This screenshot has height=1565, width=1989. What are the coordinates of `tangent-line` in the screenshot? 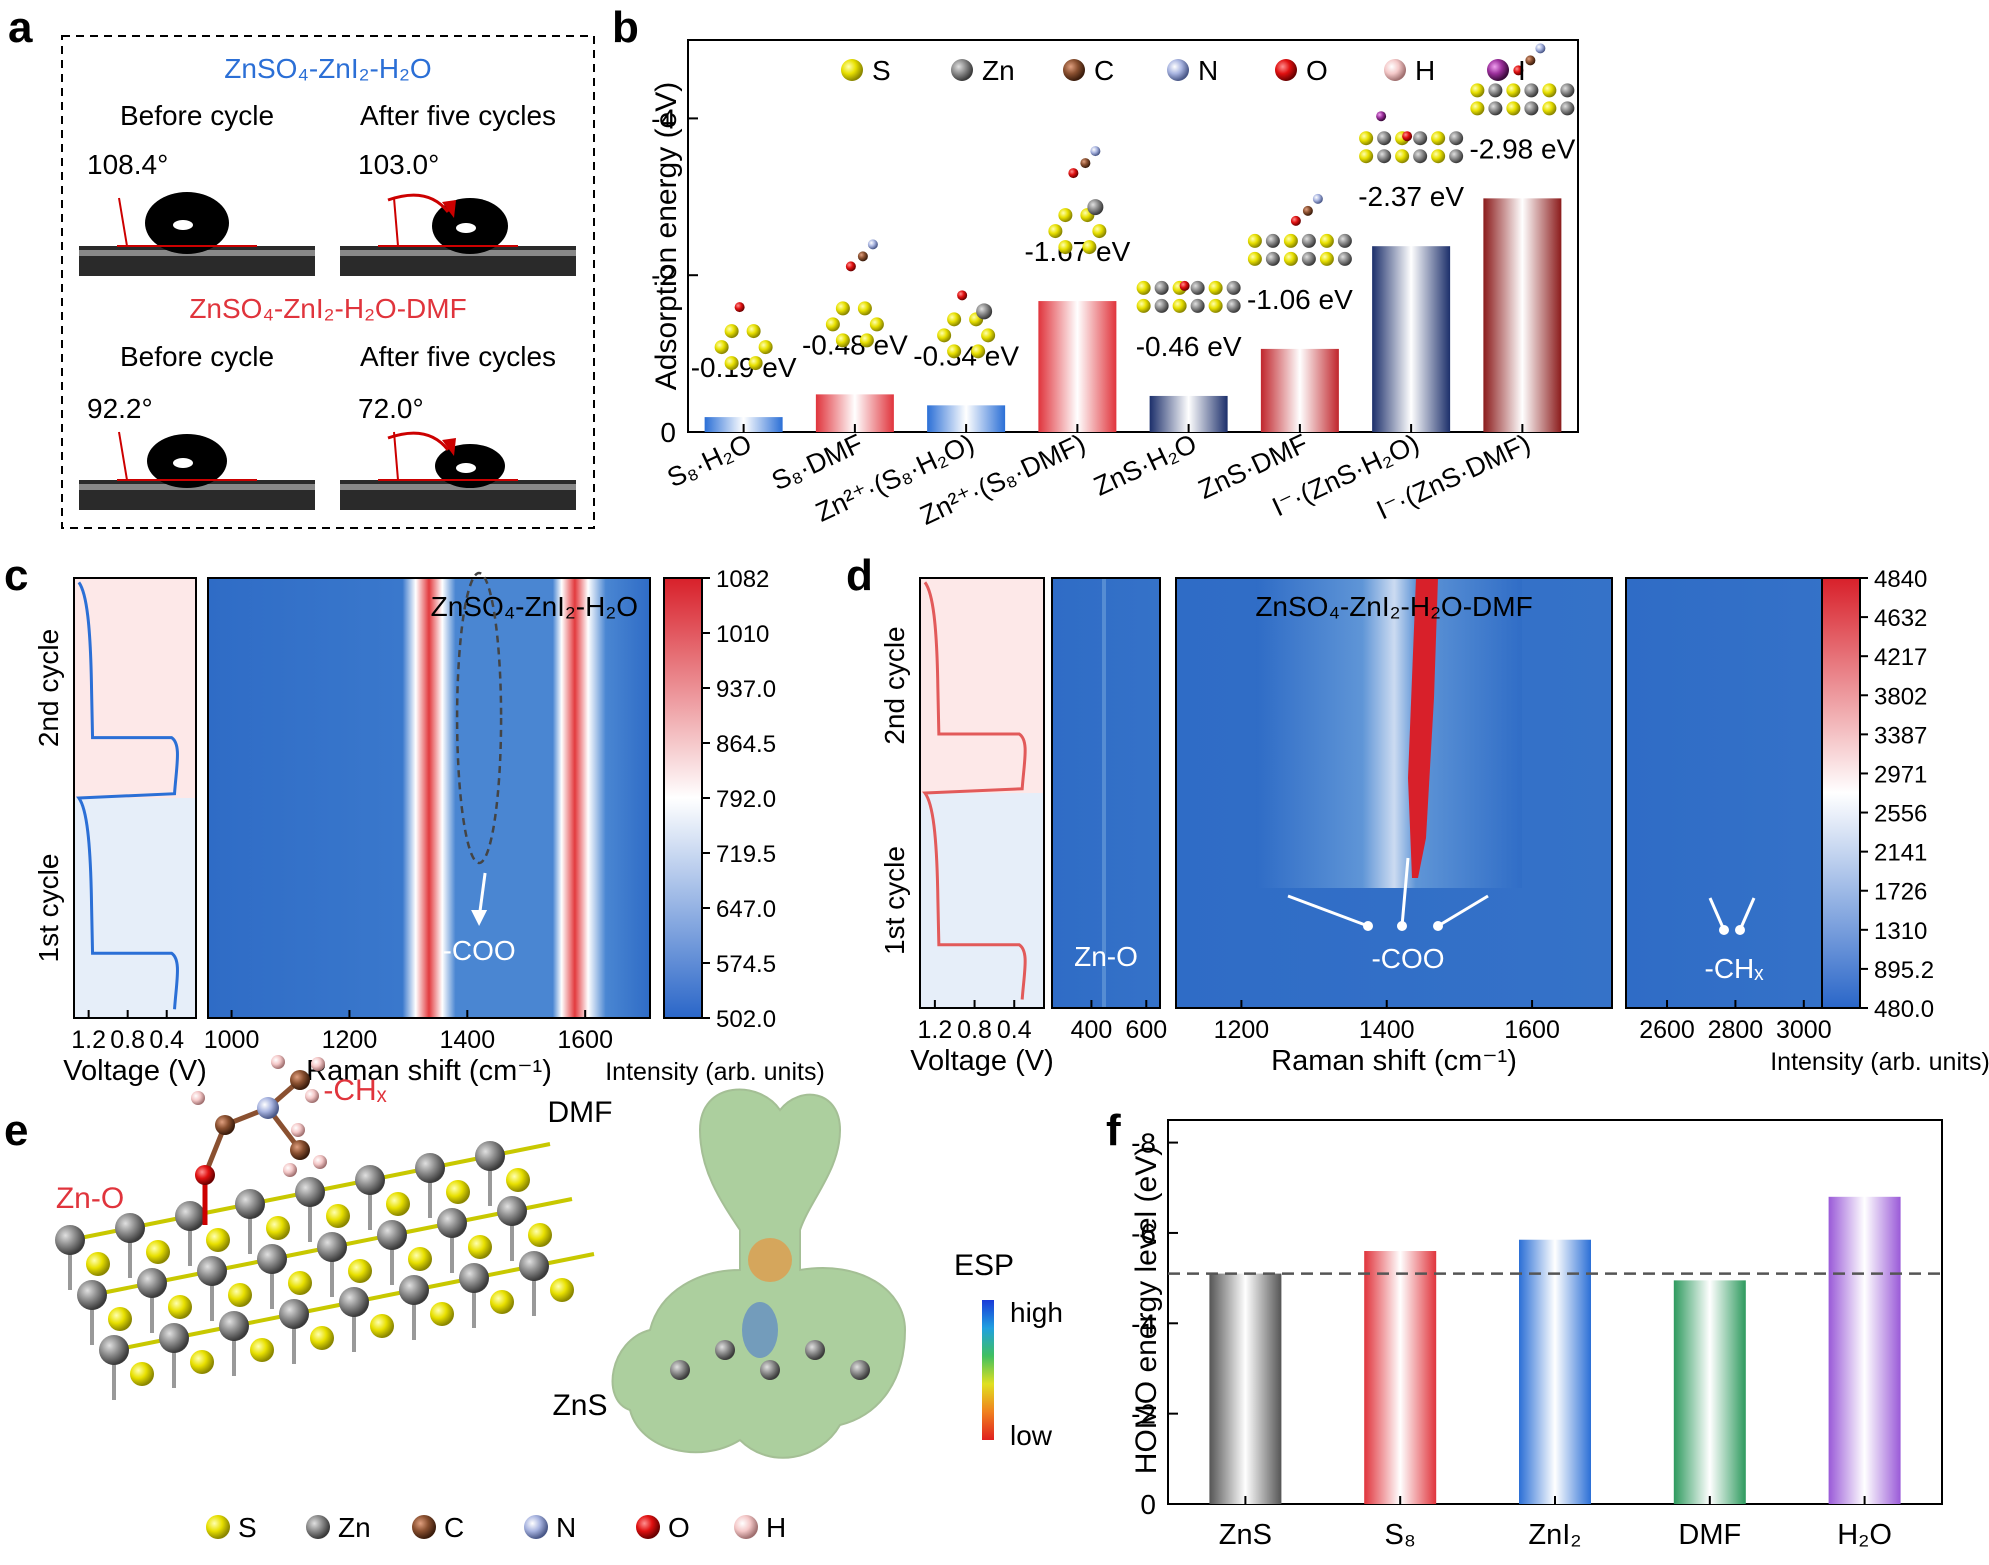 It's located at (123, 456).